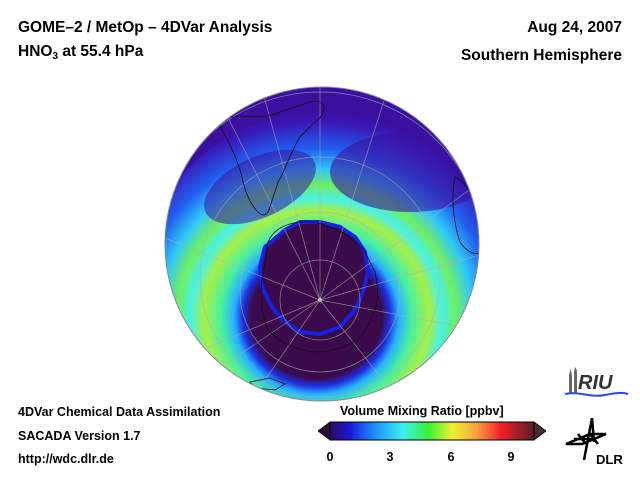  Describe the element at coordinates (79, 436) in the screenshot. I see `footer-version: SACADA Version 1.7` at that location.